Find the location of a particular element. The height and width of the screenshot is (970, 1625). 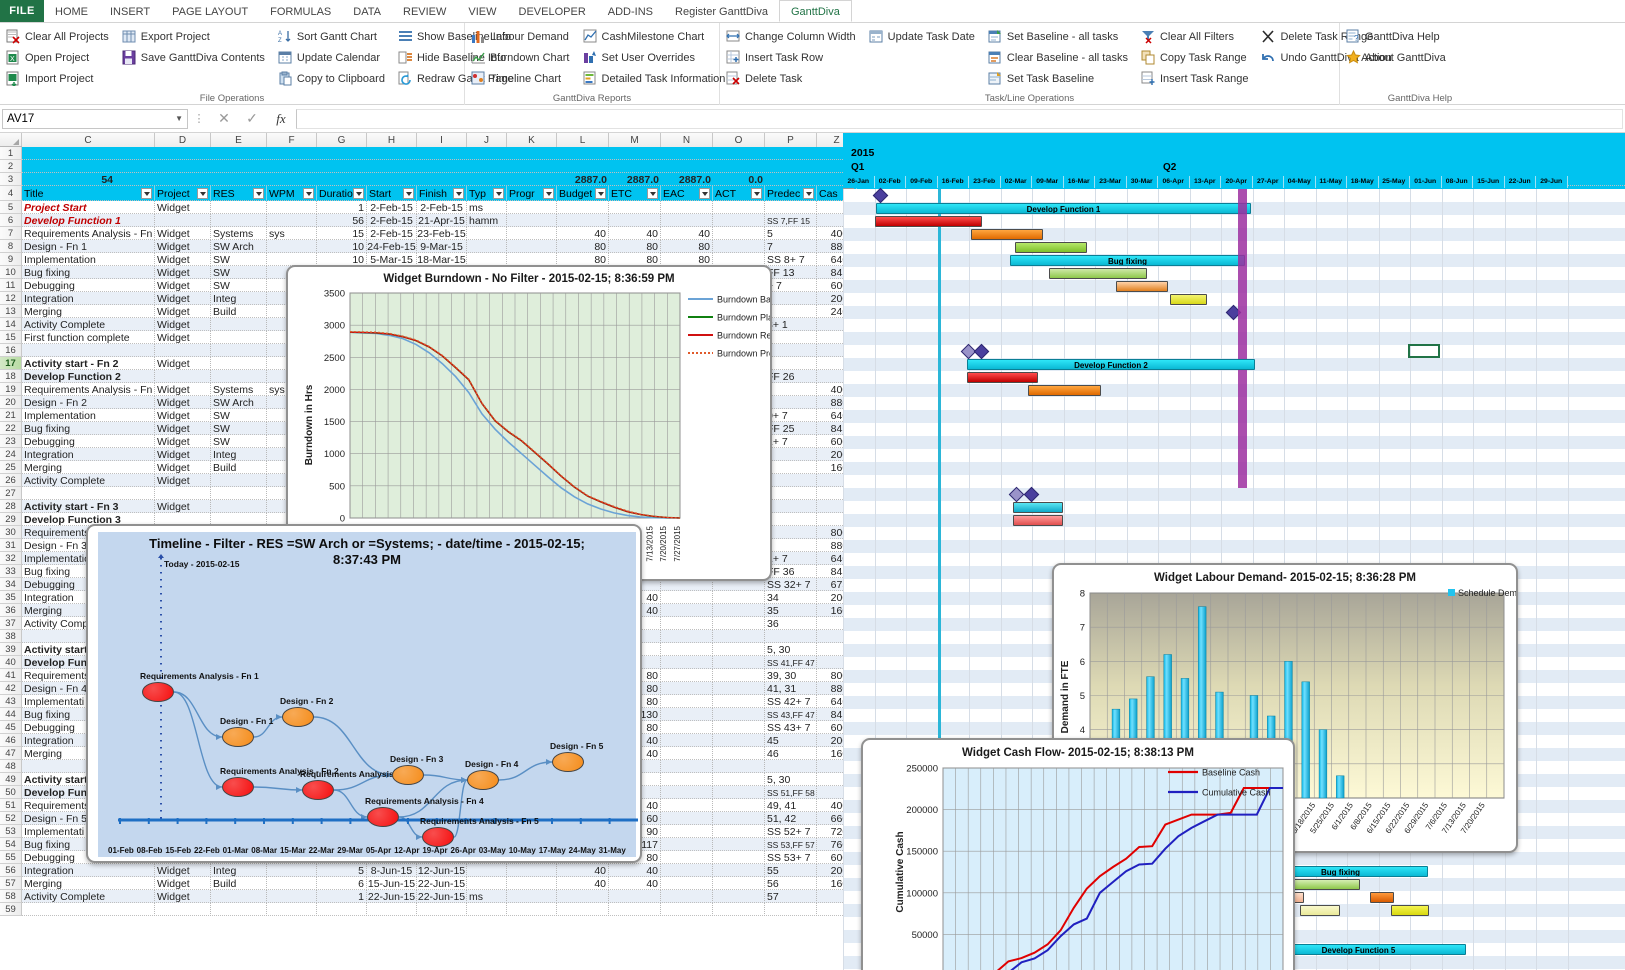

cell-p51: 49, 41 is located at coordinates (791, 805).